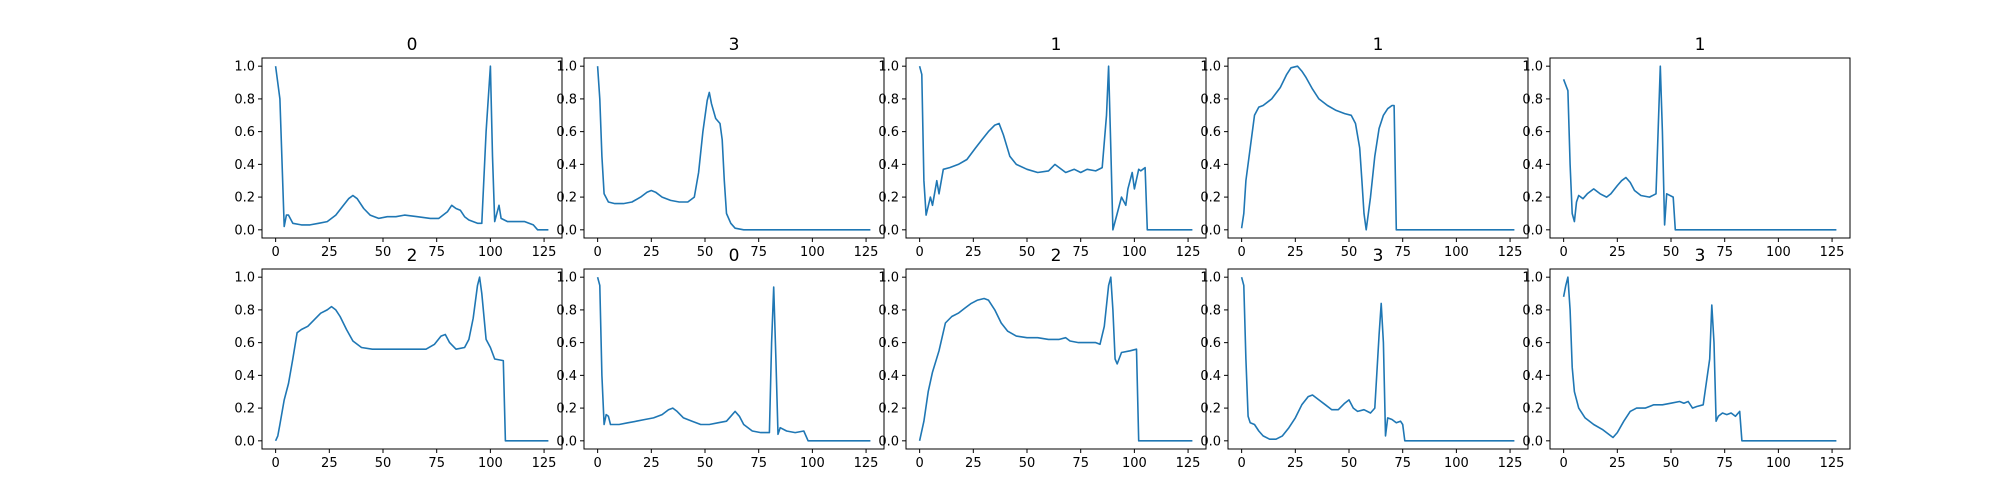  I want to click on chart-title: 1, so click(1378, 45).